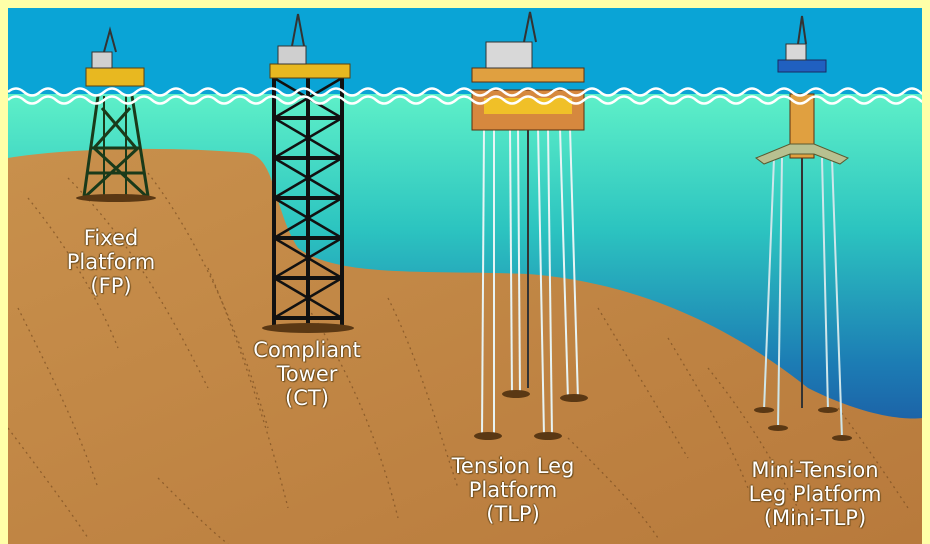  Describe the element at coordinates (530, 282) in the screenshot. I see `tlp-tethers` at that location.